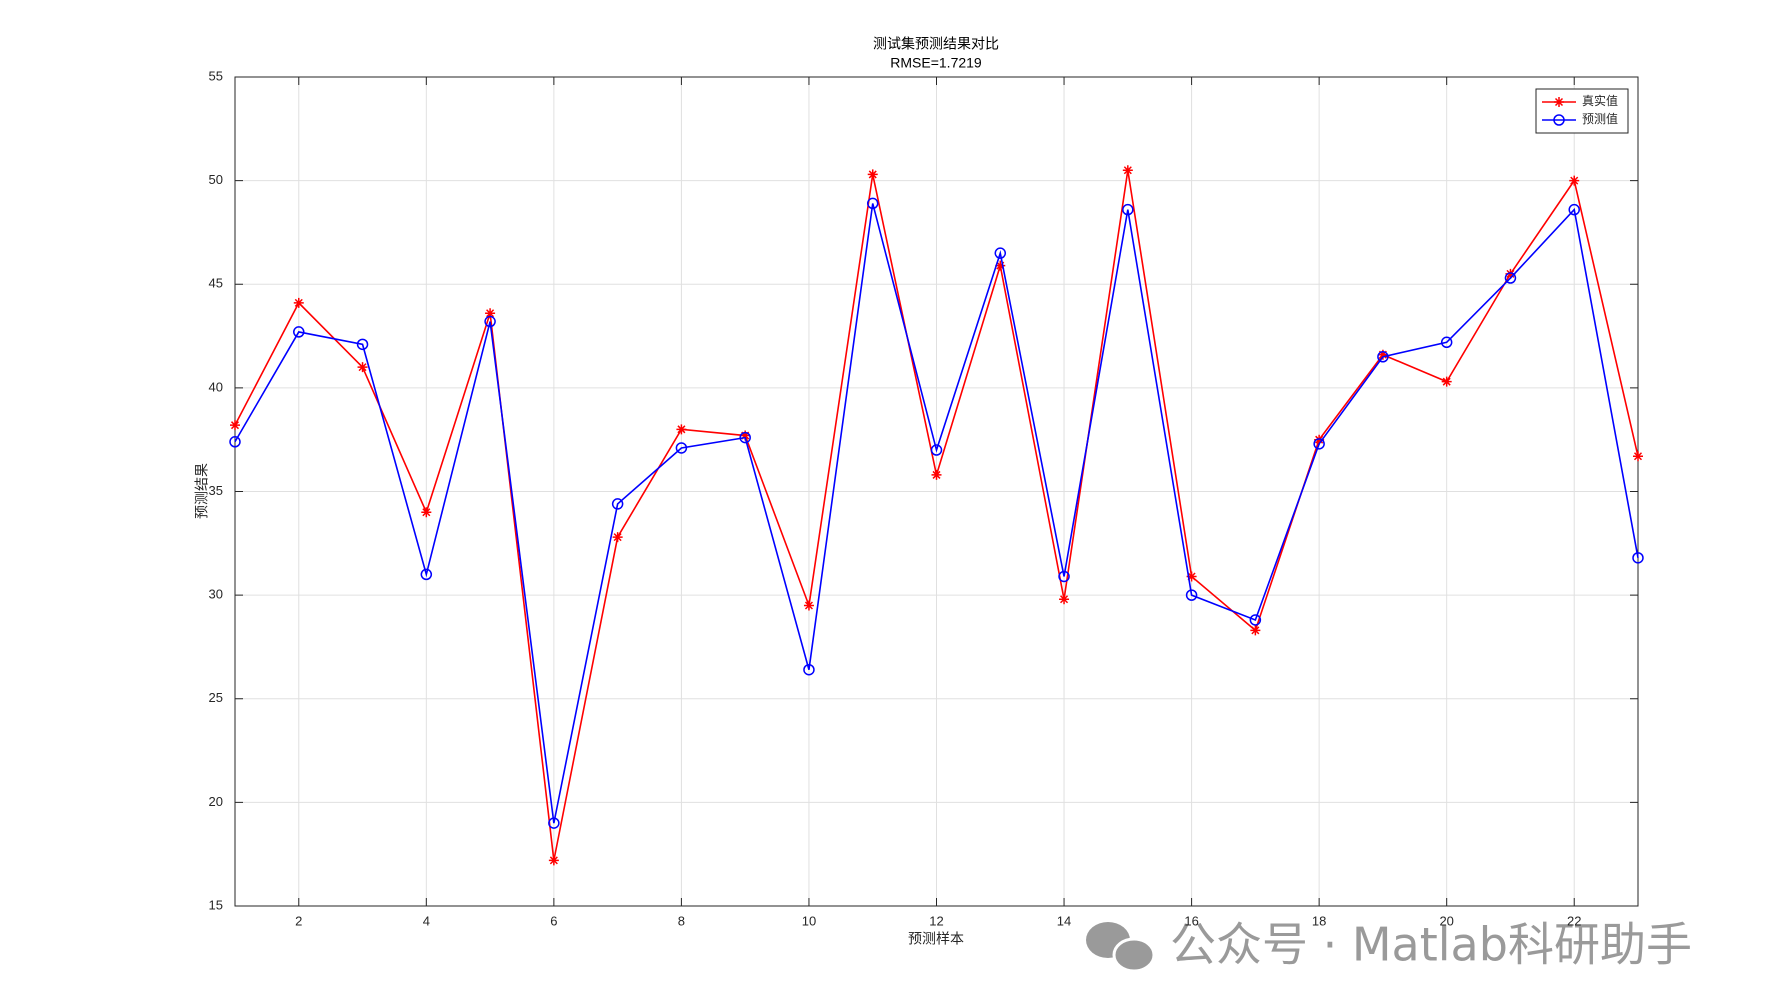 The width and height of the screenshot is (1792, 1008). What do you see at coordinates (216, 594) in the screenshot?
I see `y-tick-label: 30` at bounding box center [216, 594].